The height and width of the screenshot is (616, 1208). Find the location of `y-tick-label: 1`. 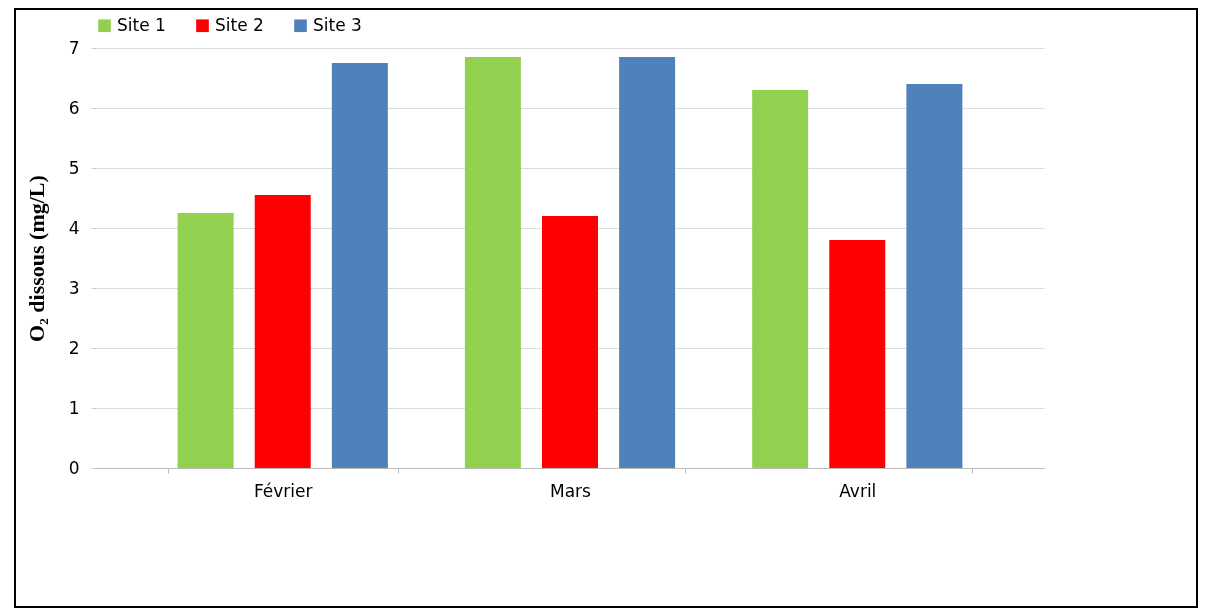

y-tick-label: 1 is located at coordinates (74, 407).